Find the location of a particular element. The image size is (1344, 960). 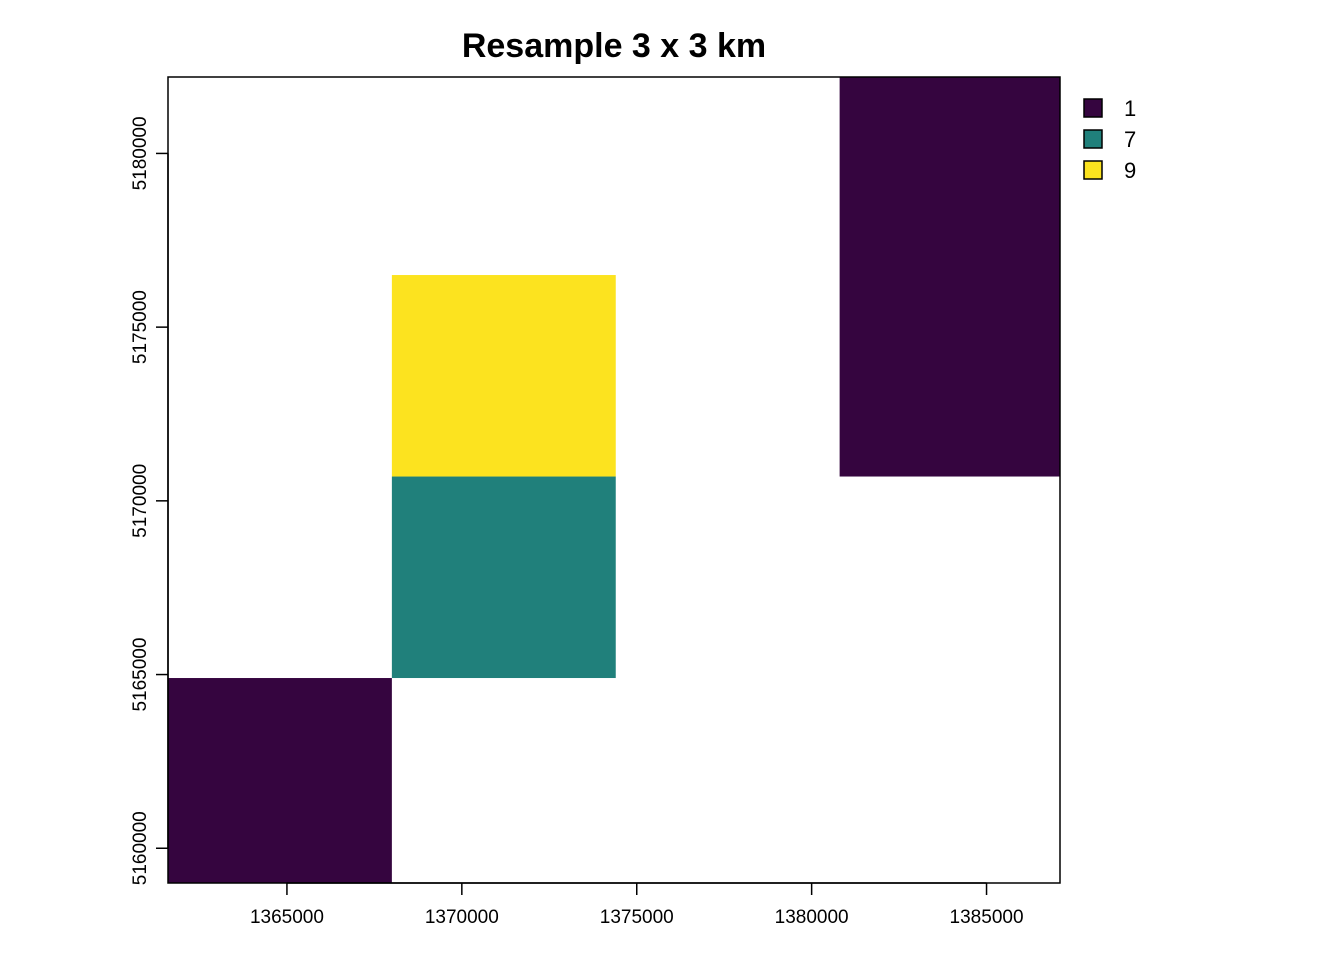

x-tick-label: 1365000 is located at coordinates (287, 917).